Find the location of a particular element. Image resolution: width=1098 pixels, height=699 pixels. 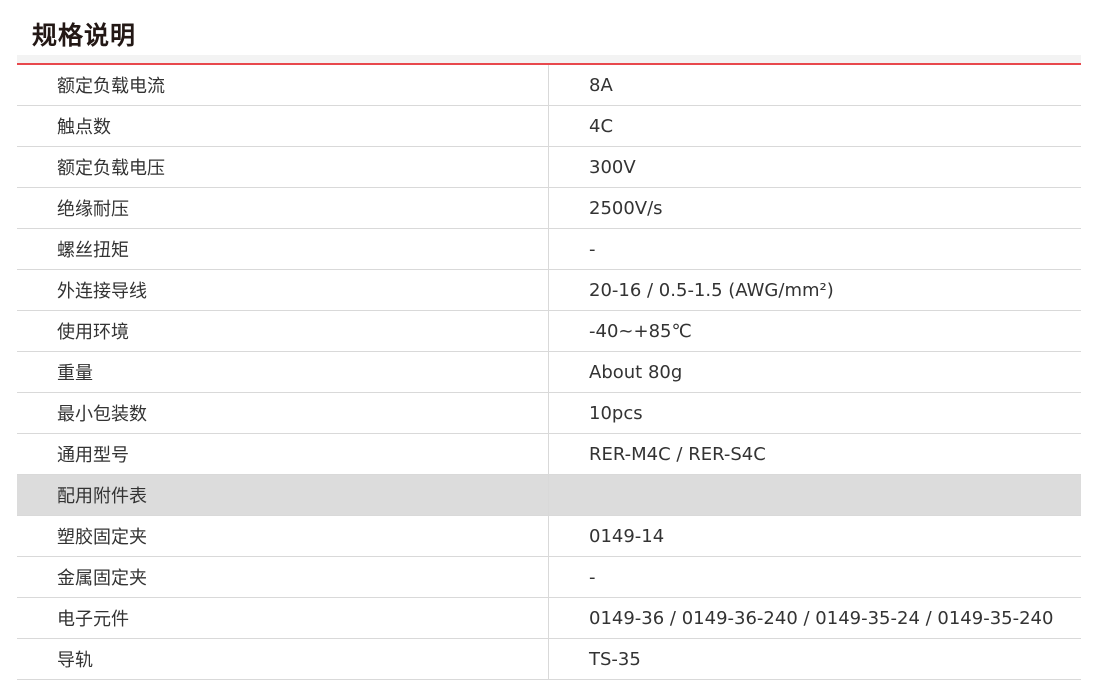

spec-label: 电子元件 is located at coordinates (283, 618).